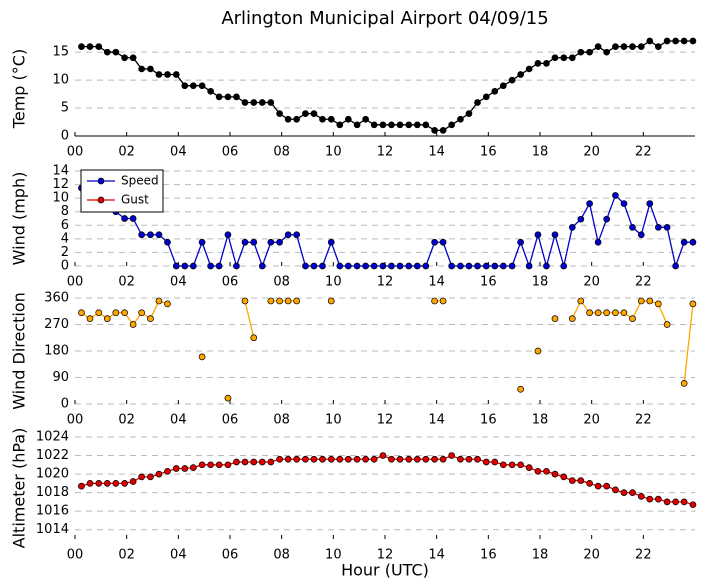  I want to click on x-tick-label: 04, so click(178, 282).